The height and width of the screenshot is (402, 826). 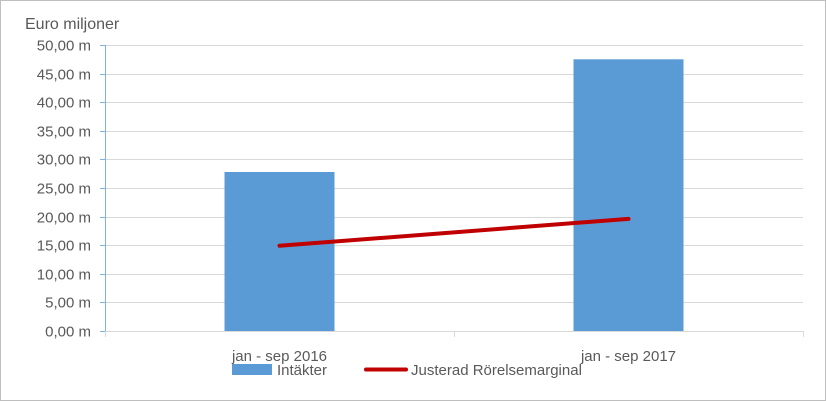 I want to click on y-tick-label: 10,00 m, so click(x=64, y=275).